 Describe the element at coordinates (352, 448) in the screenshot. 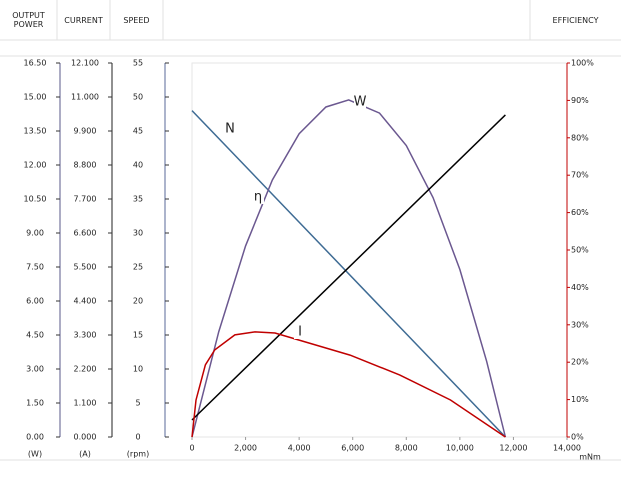

I see `x-tick-label: 6,000` at that location.